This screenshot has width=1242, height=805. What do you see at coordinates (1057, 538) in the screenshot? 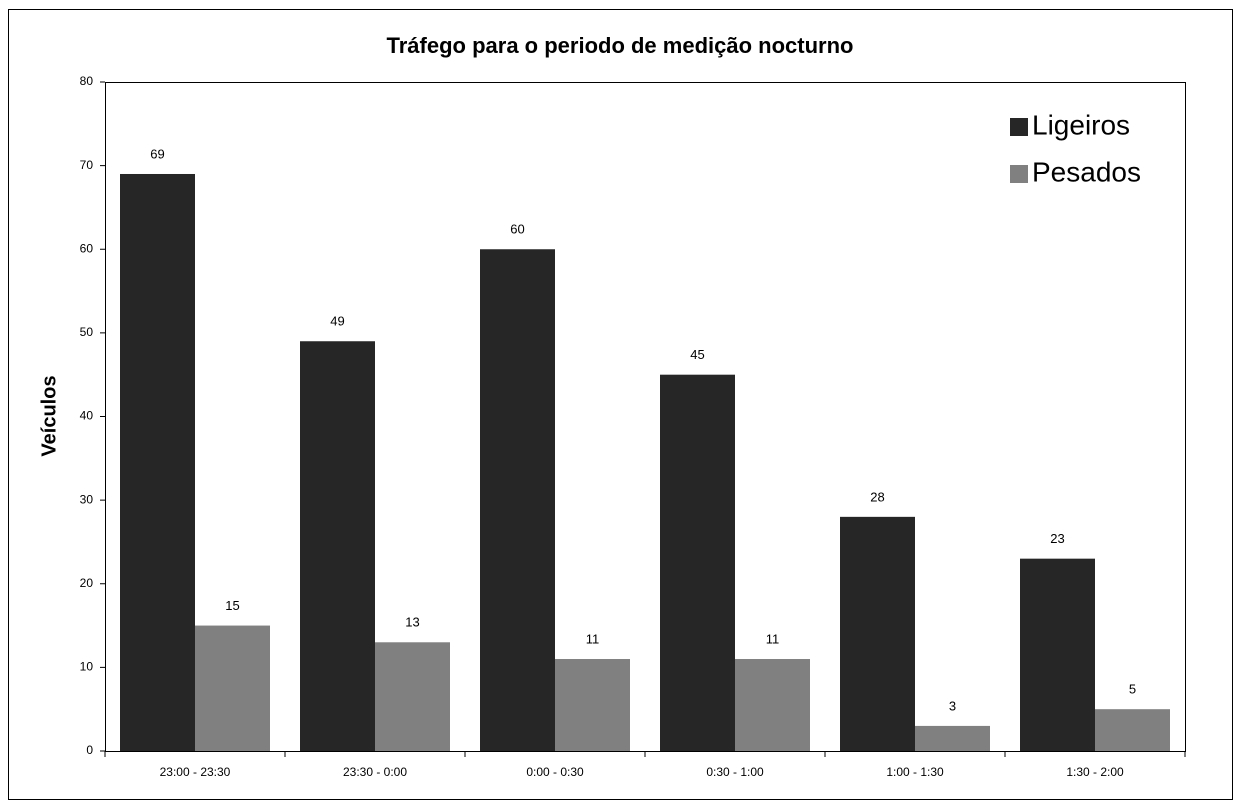
I see `data-label: 23` at bounding box center [1057, 538].